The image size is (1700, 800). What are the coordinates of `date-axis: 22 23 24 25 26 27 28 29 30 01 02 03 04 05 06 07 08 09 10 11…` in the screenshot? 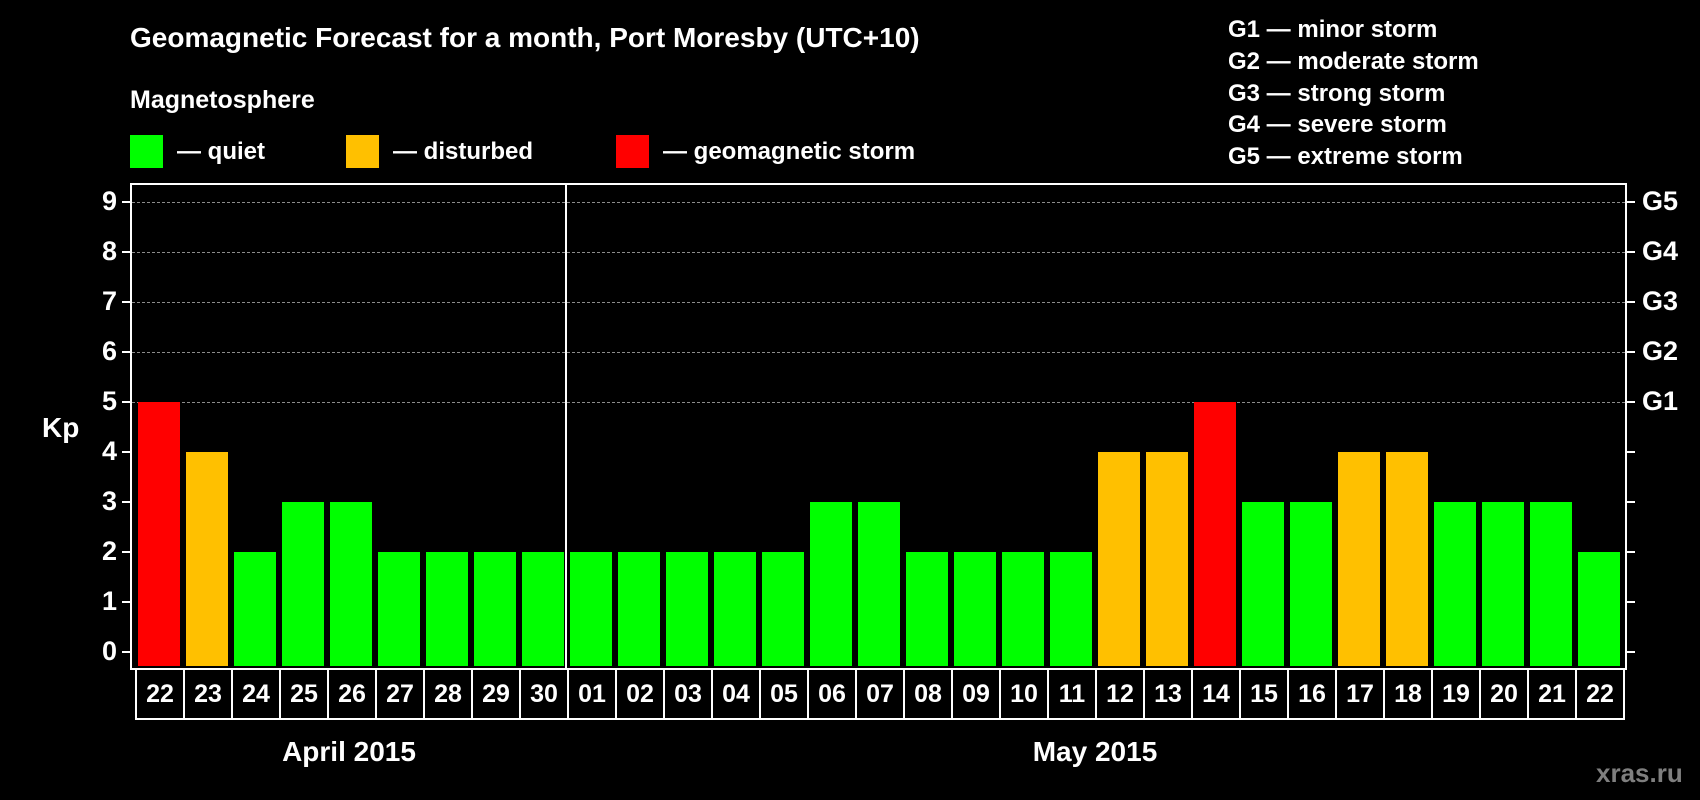 It's located at (880, 694).